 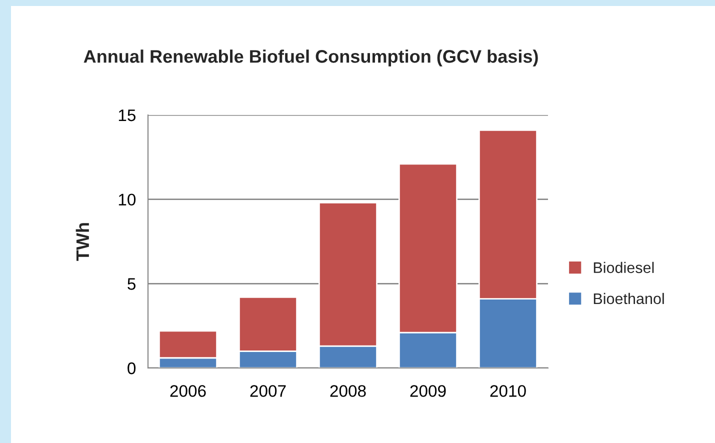 I want to click on x-tick-label: 2010, so click(x=508, y=391).